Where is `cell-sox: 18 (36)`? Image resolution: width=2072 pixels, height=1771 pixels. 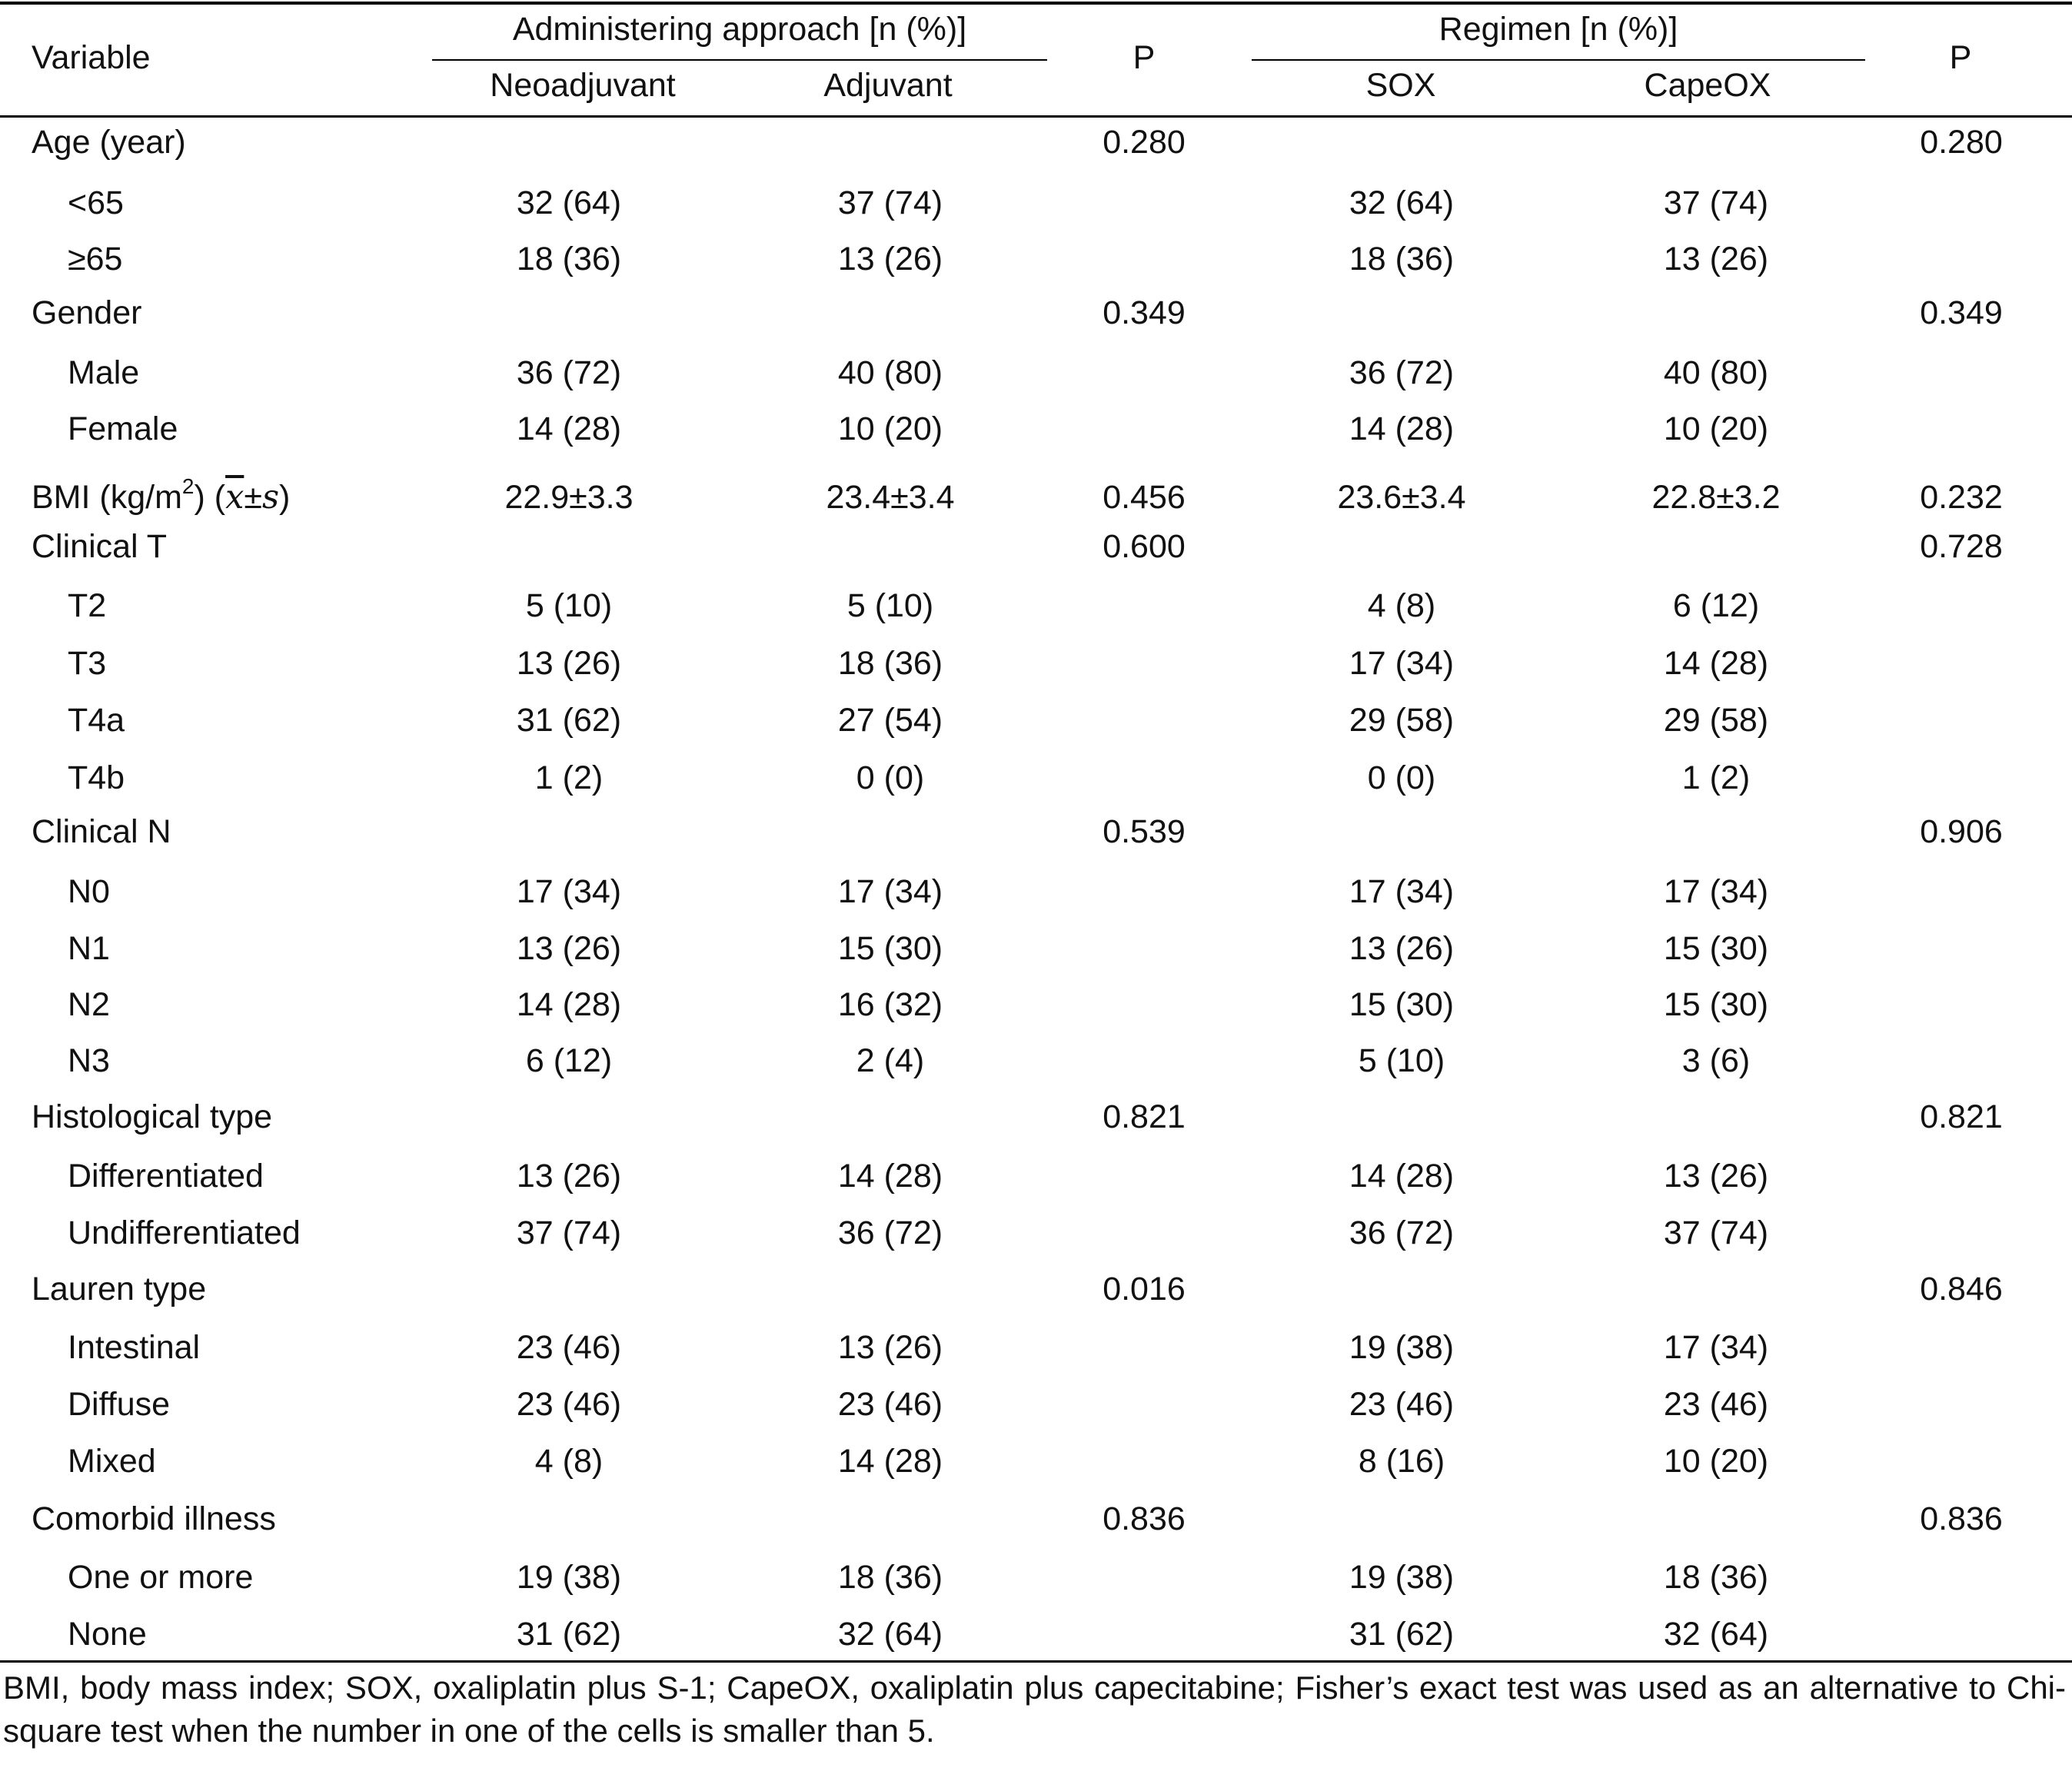
cell-sox: 18 (36) is located at coordinates (1402, 259).